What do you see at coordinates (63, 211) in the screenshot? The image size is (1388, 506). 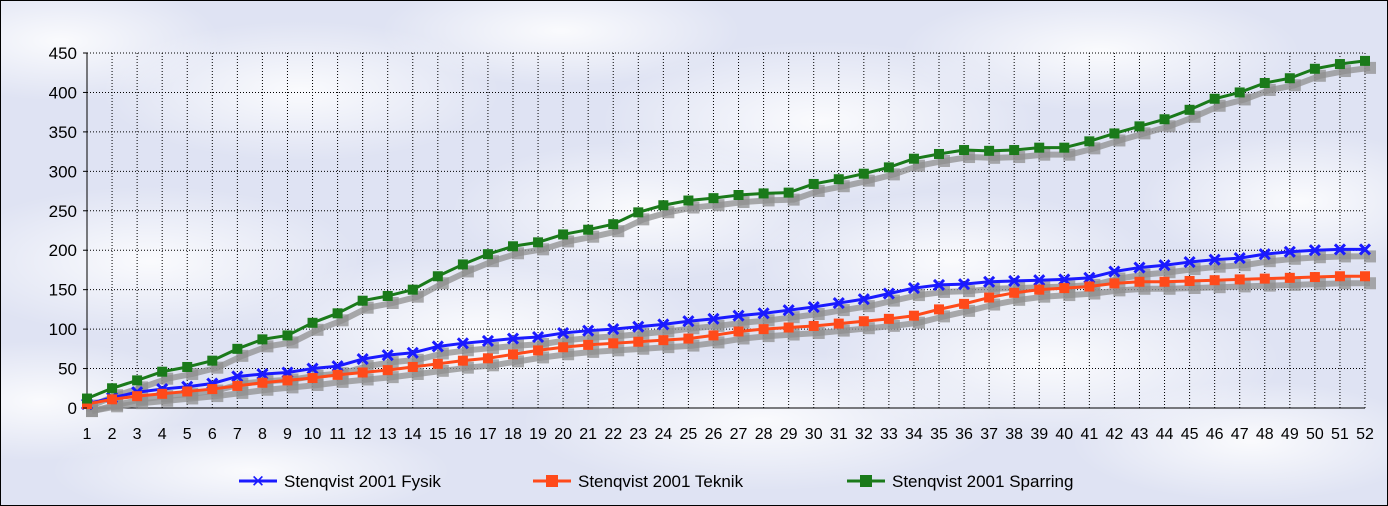 I see `y-tick-label: 250` at bounding box center [63, 211].